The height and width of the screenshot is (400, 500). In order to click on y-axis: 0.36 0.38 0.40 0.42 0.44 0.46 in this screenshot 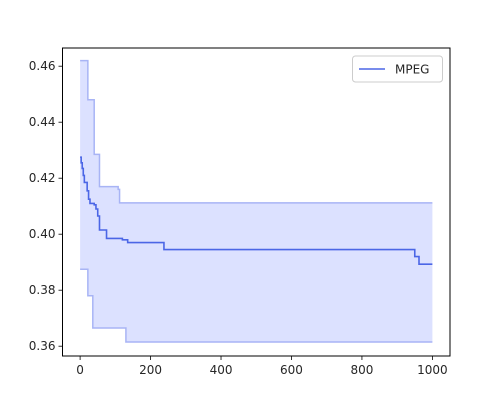, I will do `click(46, 206)`.